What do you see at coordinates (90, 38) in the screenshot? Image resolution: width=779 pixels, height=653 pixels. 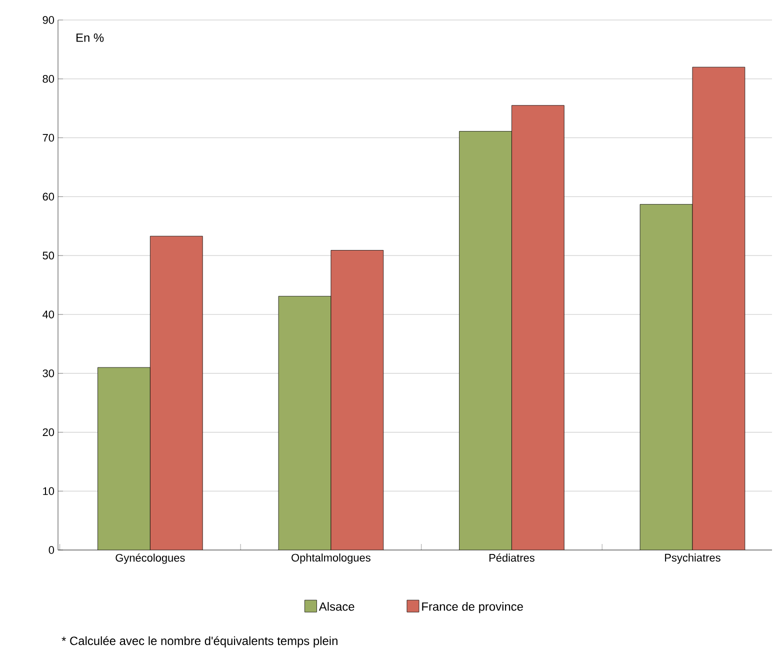 I see `annotation: En %` at bounding box center [90, 38].